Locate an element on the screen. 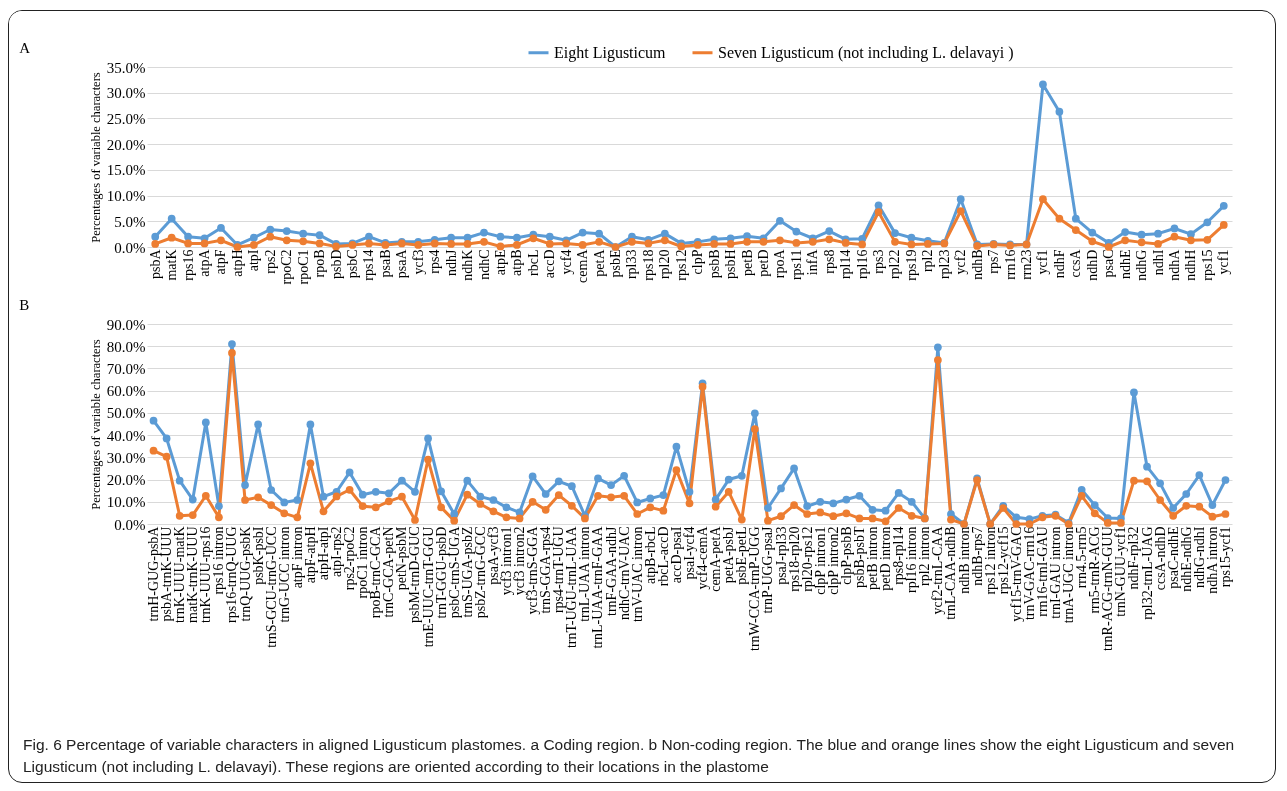 The height and width of the screenshot is (791, 1287). x-tick-label: trnF-GAA-ndhJ is located at coordinates (611, 570).